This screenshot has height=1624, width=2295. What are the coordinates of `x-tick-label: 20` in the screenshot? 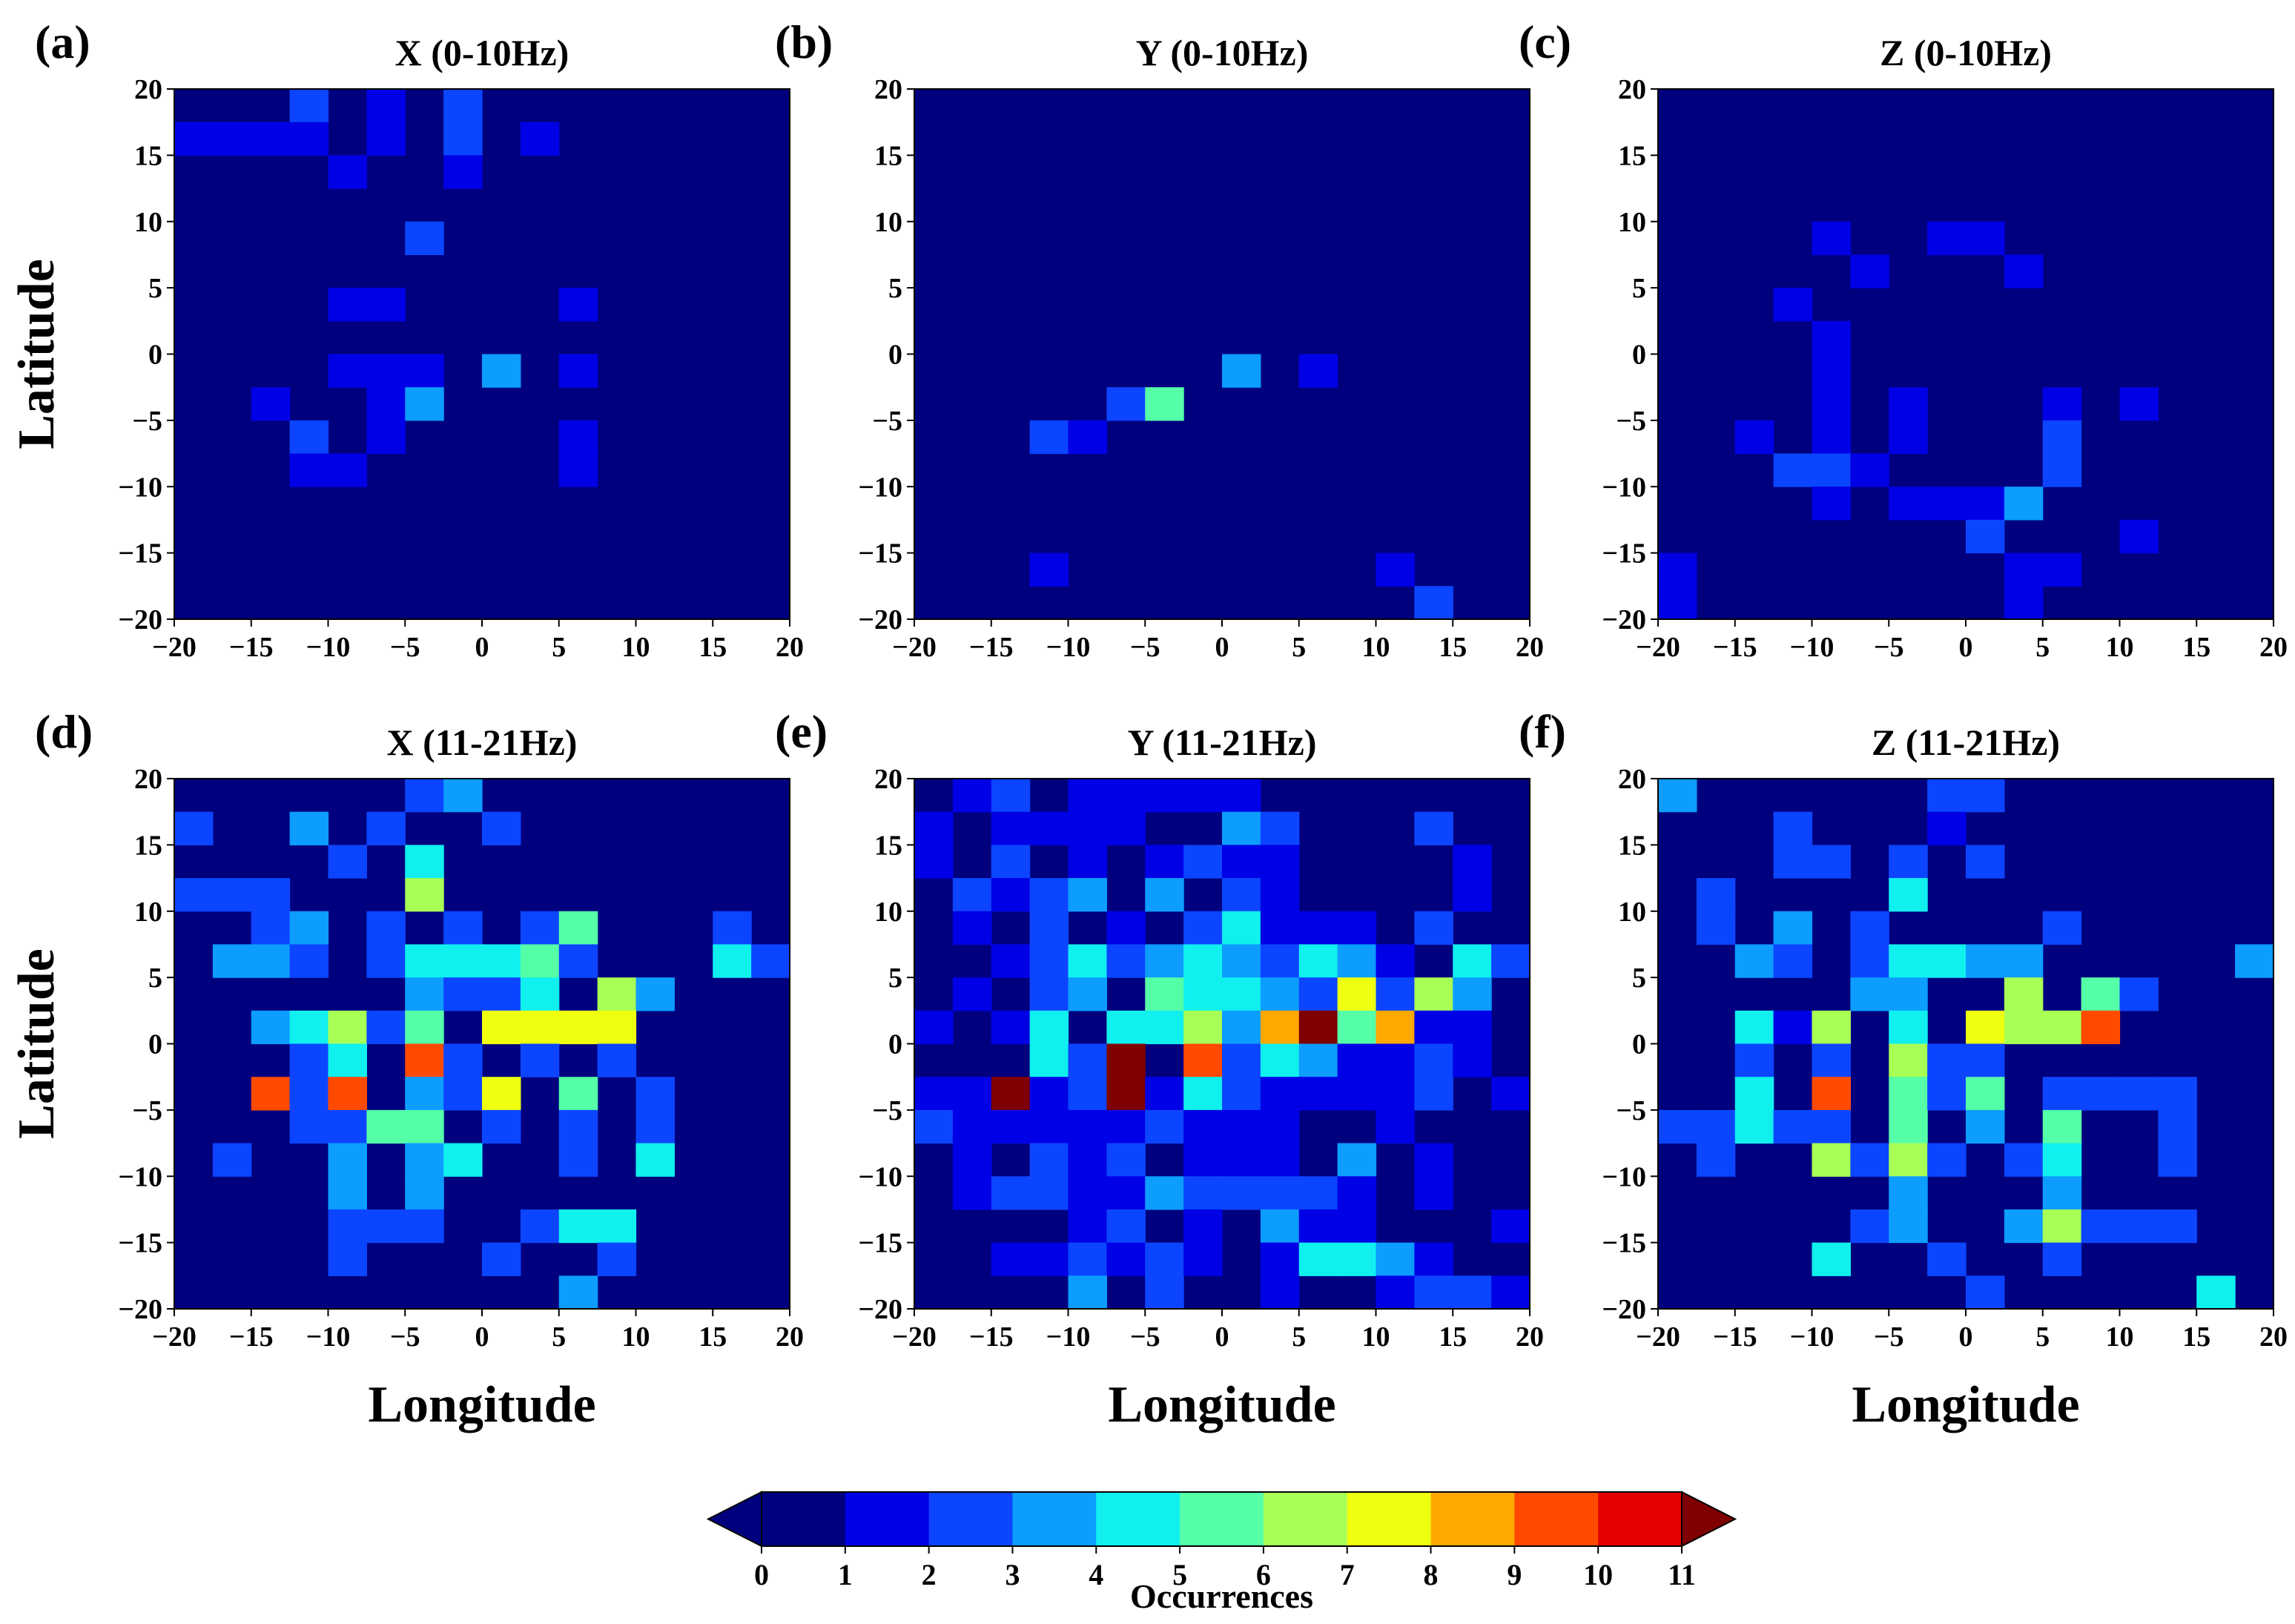 It's located at (2273, 1337).